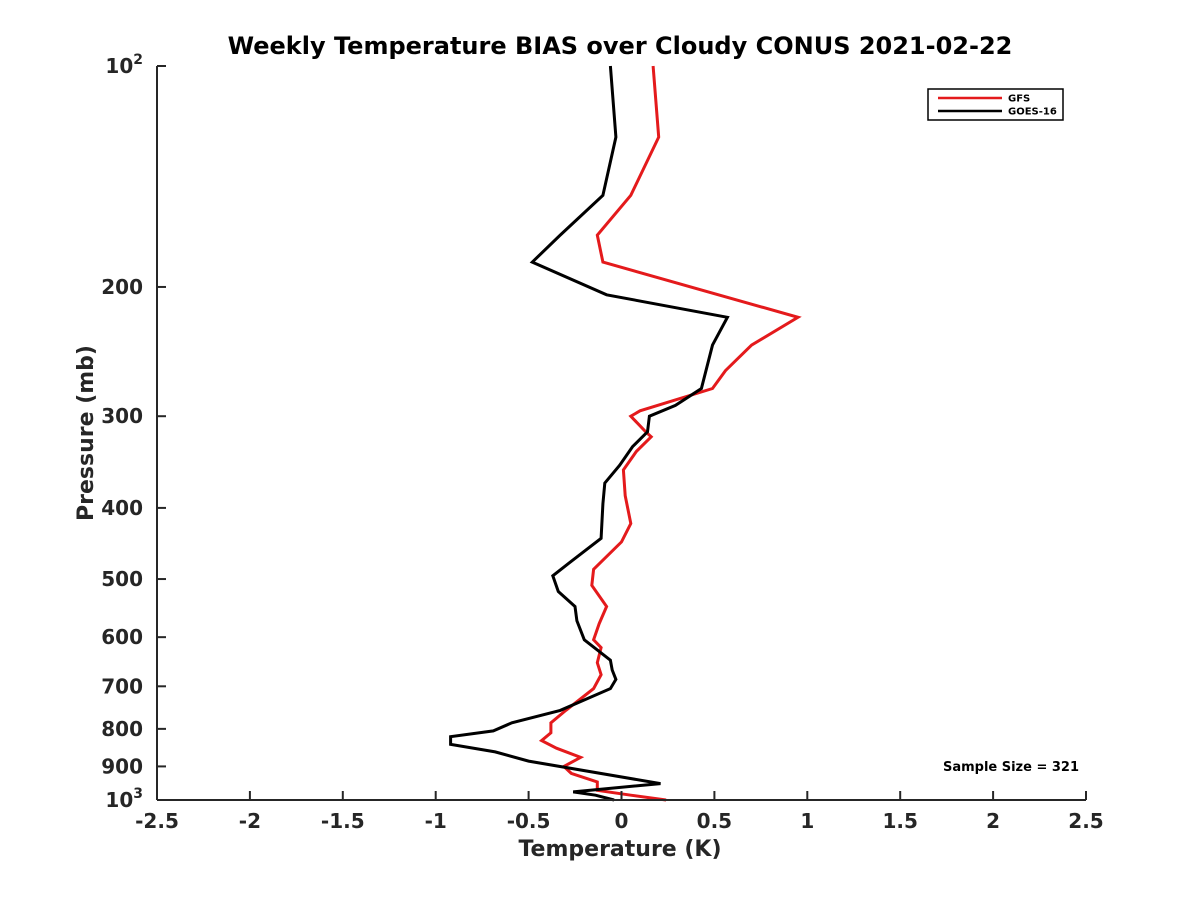 Image resolution: width=1200 pixels, height=900 pixels. I want to click on x-tick-label: -1.5, so click(343, 821).